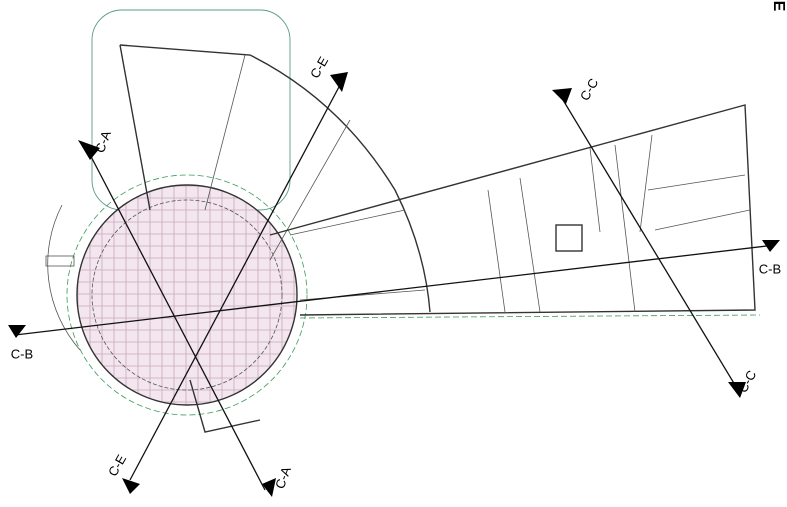 This screenshot has width=787, height=507. I want to click on section-label: C-C, so click(589, 90).